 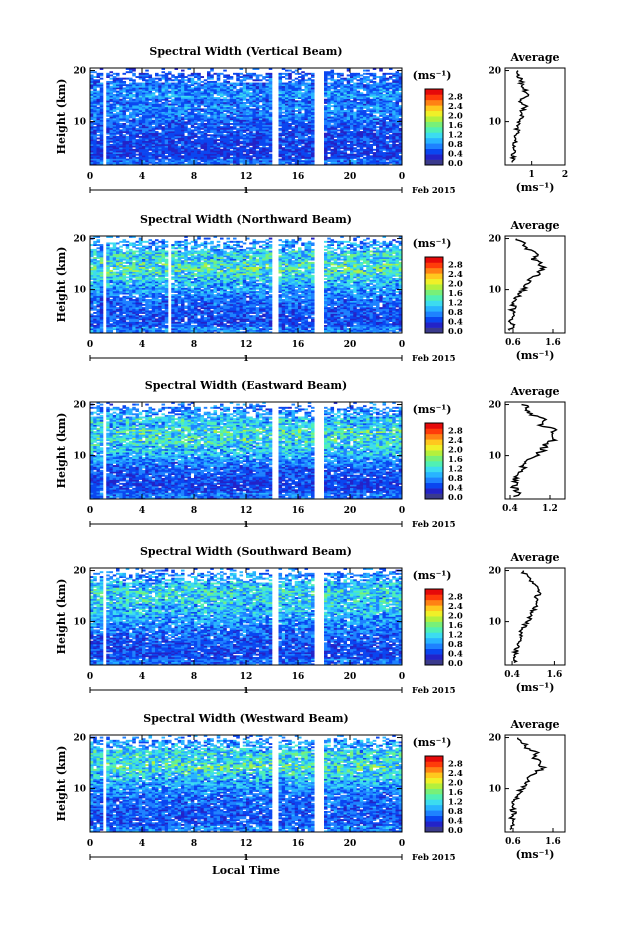 What do you see at coordinates (443, 128) in the screenshot?
I see `colorbar: 0.00.40.81.21.62.02.42.8` at bounding box center [443, 128].